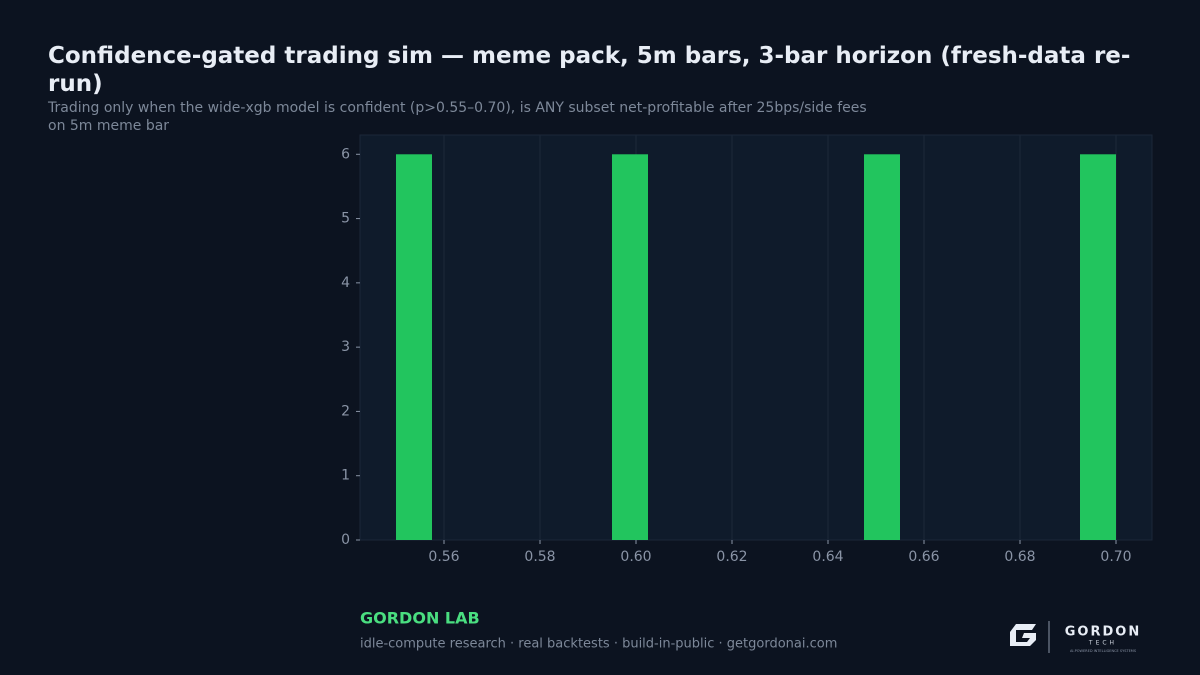  I want to click on y-tick-label: 6, so click(345, 154).